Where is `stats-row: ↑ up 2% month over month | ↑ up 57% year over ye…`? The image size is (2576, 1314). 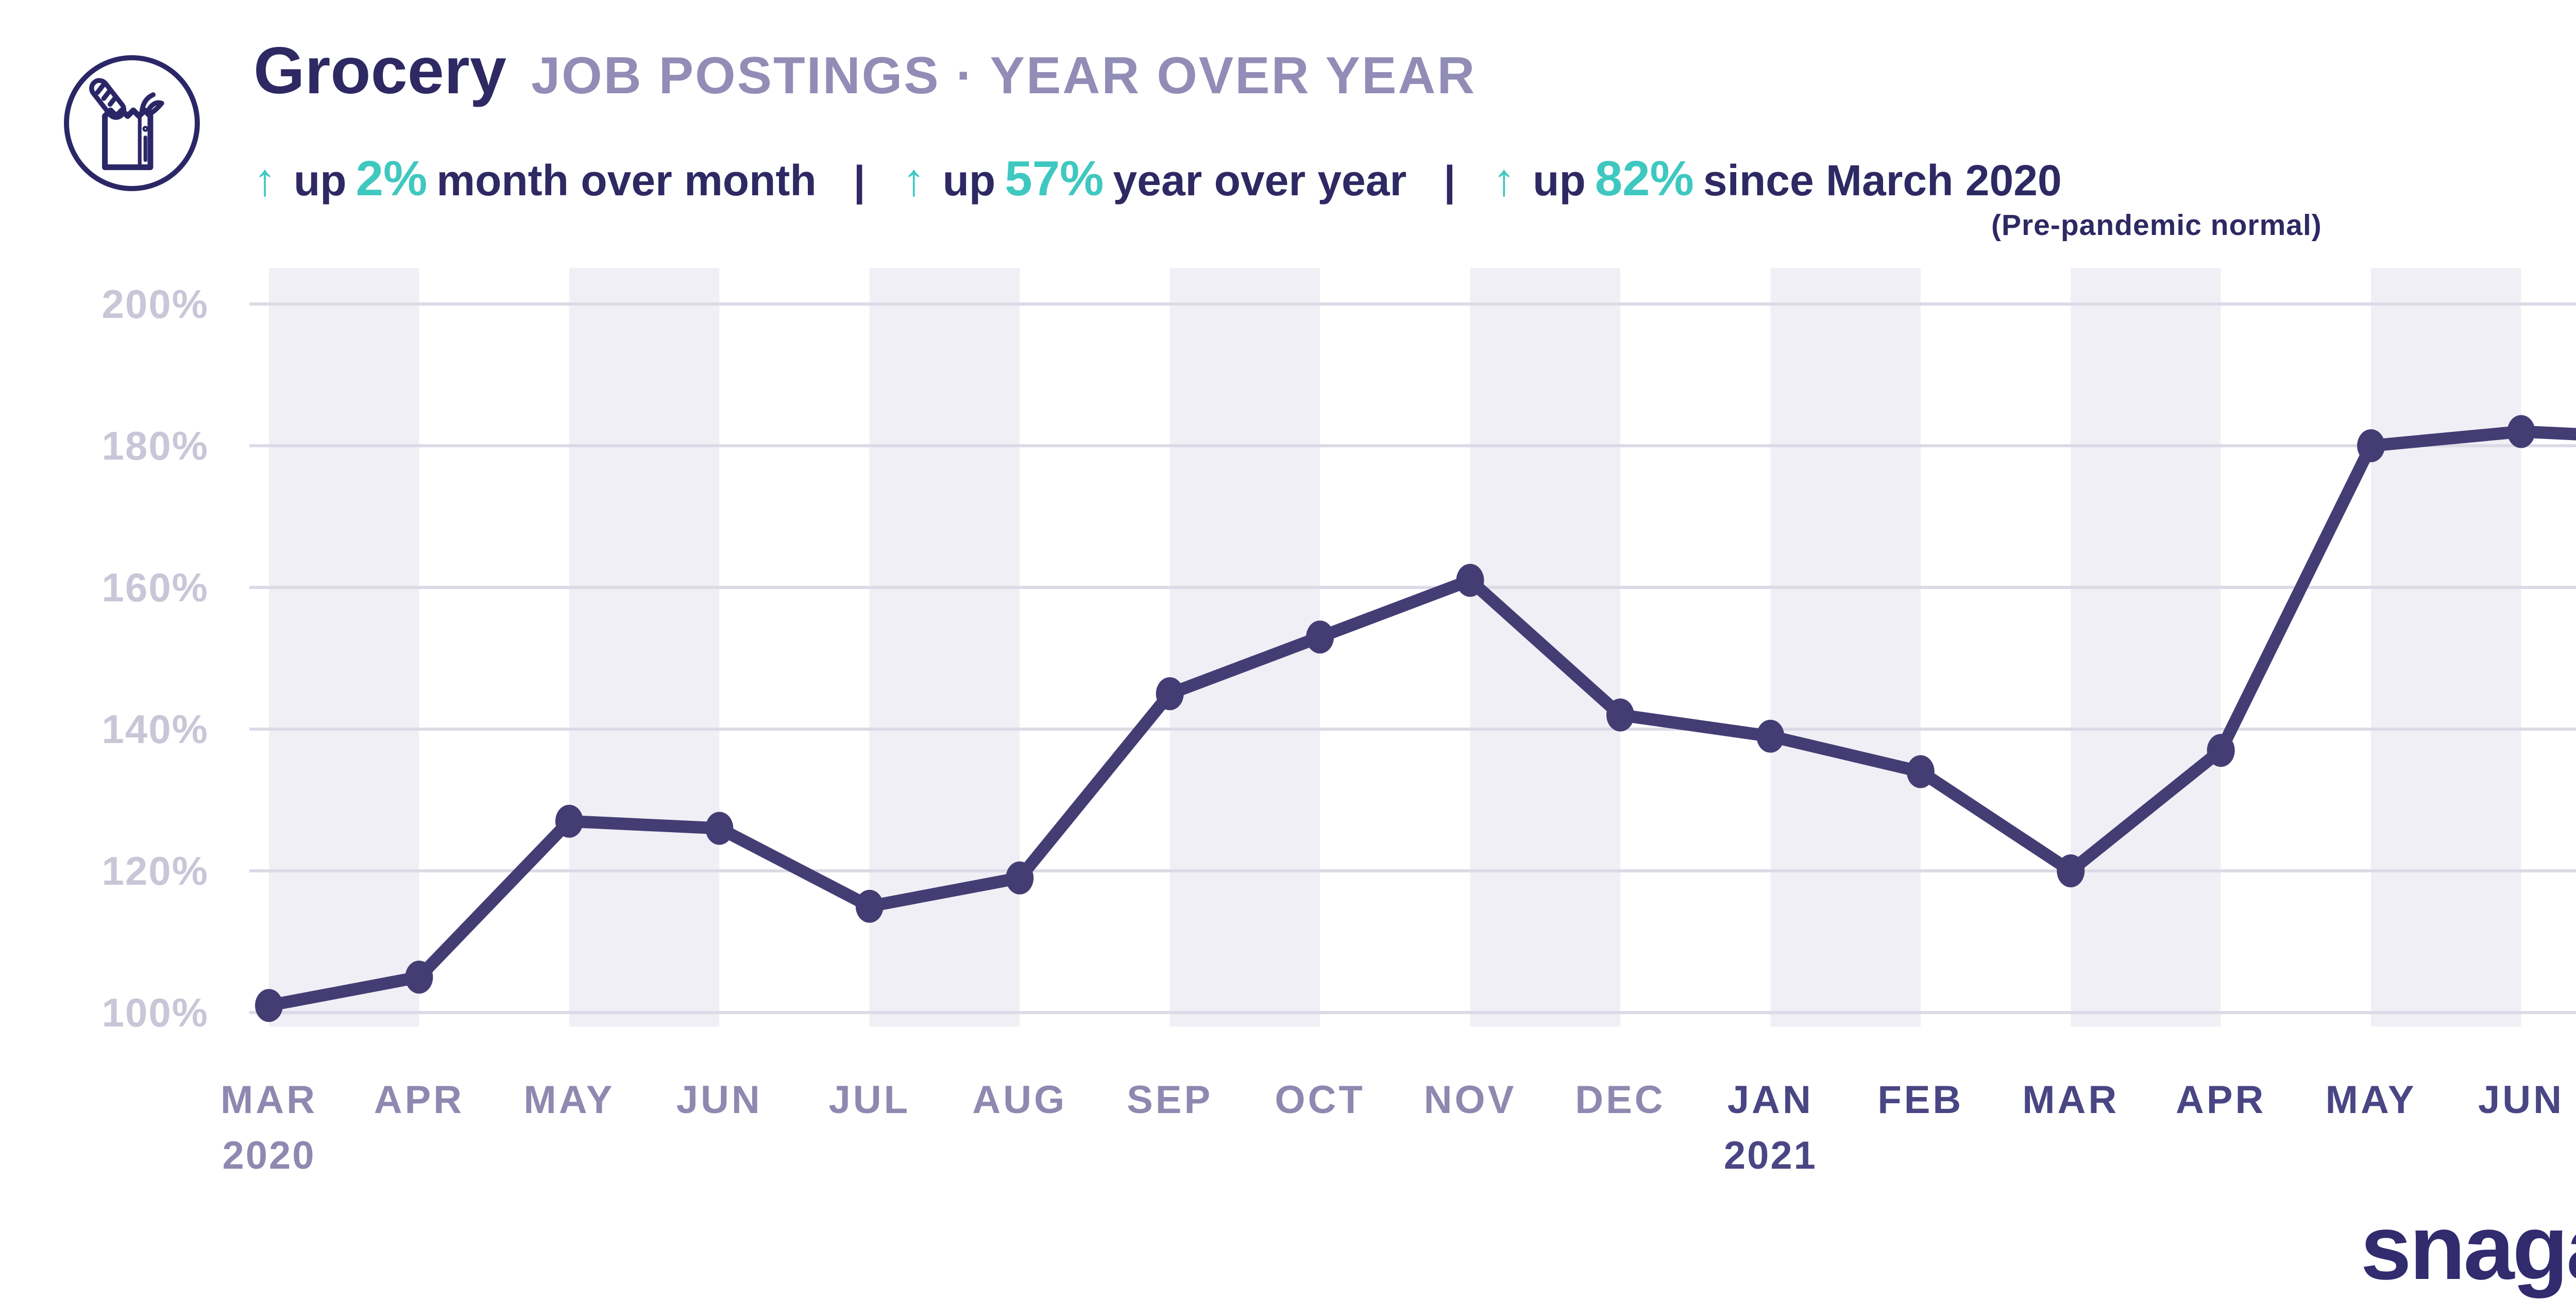 stats-row: ↑ up 2% month over month | ↑ up 57% year over ye… is located at coordinates (1157, 178).